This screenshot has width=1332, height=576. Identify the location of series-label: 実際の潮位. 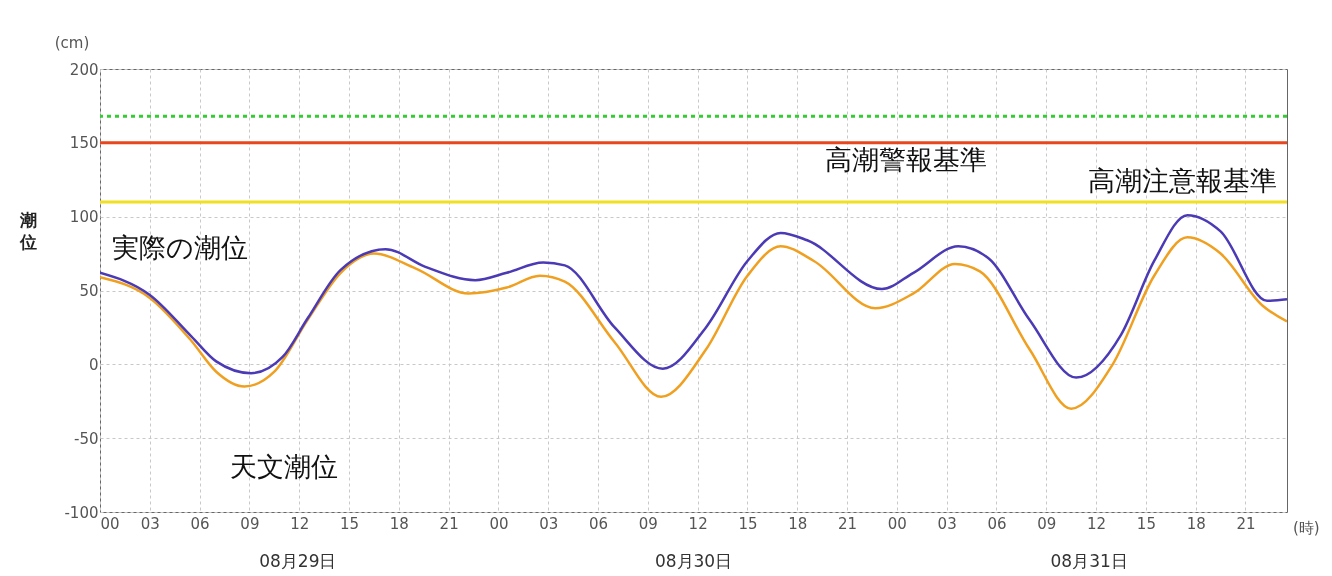
(180, 247).